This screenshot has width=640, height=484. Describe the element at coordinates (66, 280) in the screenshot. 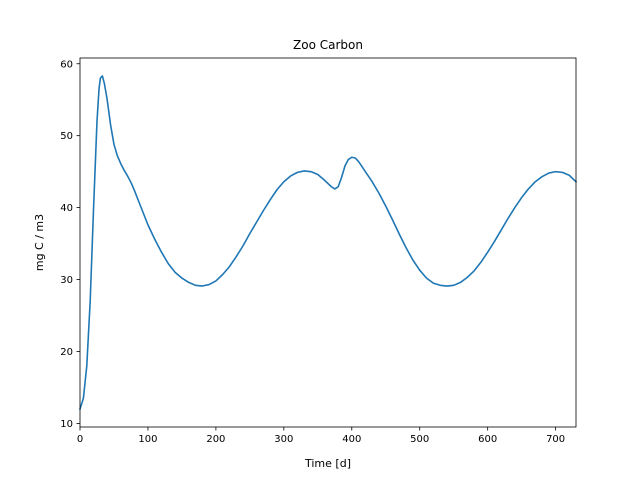

I see `y-tick-label: 30` at that location.